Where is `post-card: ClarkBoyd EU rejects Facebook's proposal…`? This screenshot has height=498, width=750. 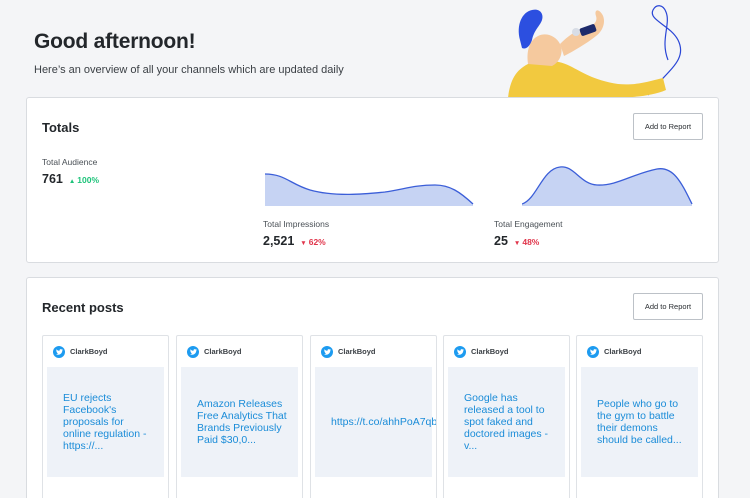
post-card: ClarkBoyd EU rejects Facebook's proposal… is located at coordinates (105, 416).